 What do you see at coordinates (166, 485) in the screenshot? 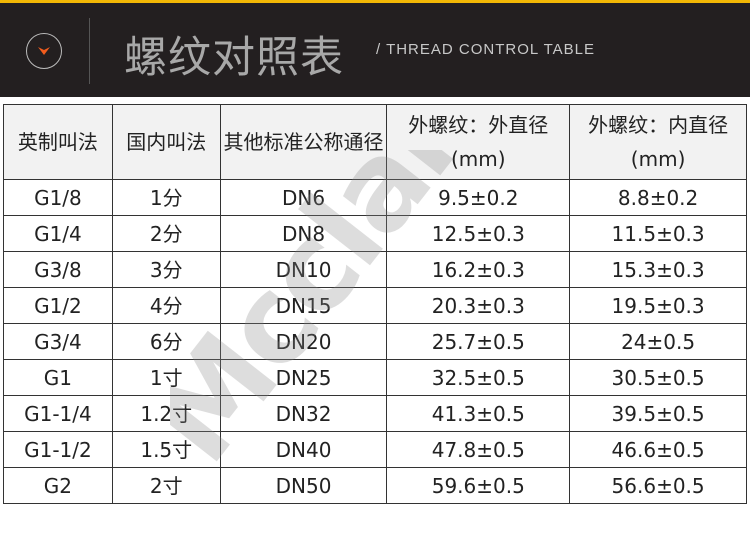
I see `table-cell: 2寸` at bounding box center [166, 485].